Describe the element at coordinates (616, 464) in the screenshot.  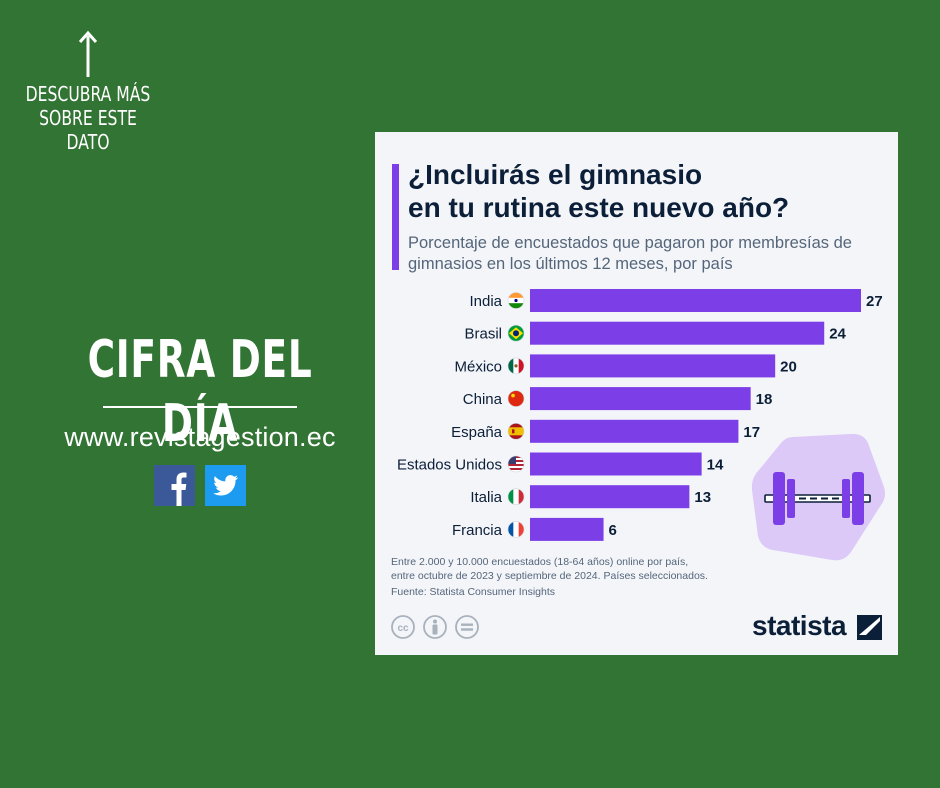
I see `bar-estados-unidos` at that location.